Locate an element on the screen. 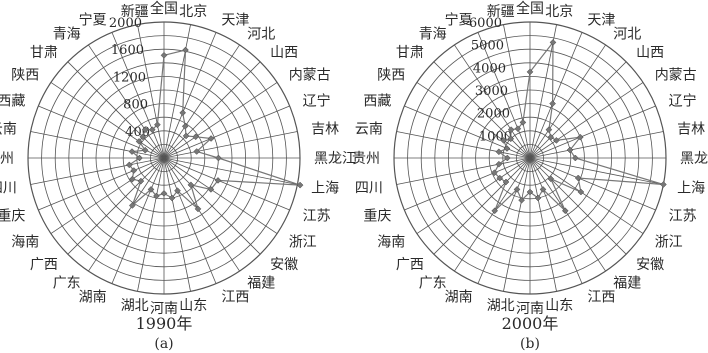 This screenshot has width=708, height=353. category-label: 西藏 is located at coordinates (377, 102).